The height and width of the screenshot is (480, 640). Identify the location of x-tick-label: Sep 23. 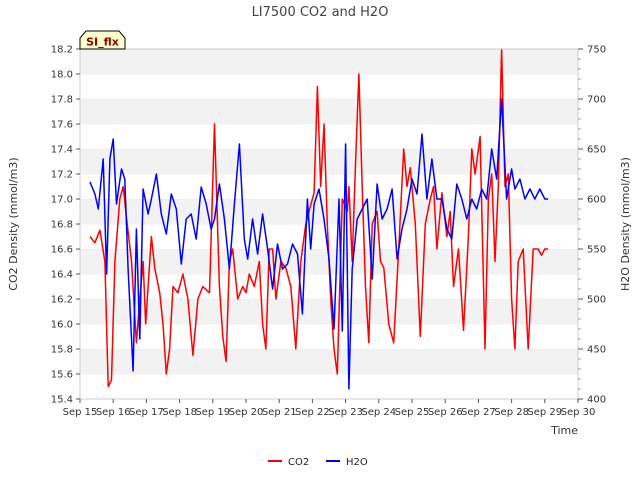
(345, 412).